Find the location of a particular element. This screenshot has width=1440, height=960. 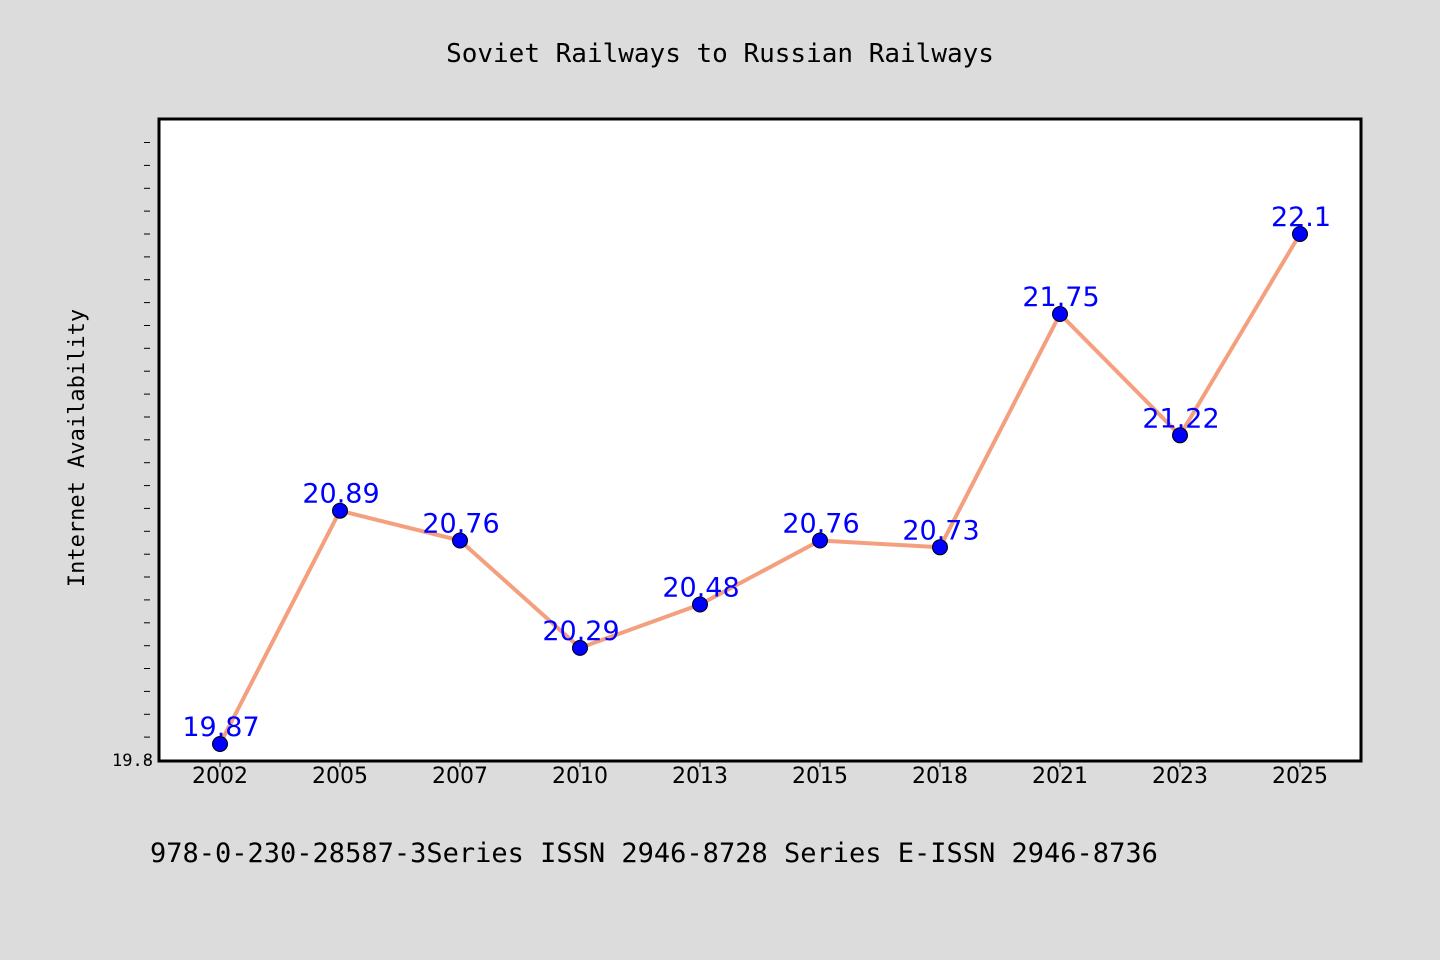

data-label: 20.29 is located at coordinates (580, 631).